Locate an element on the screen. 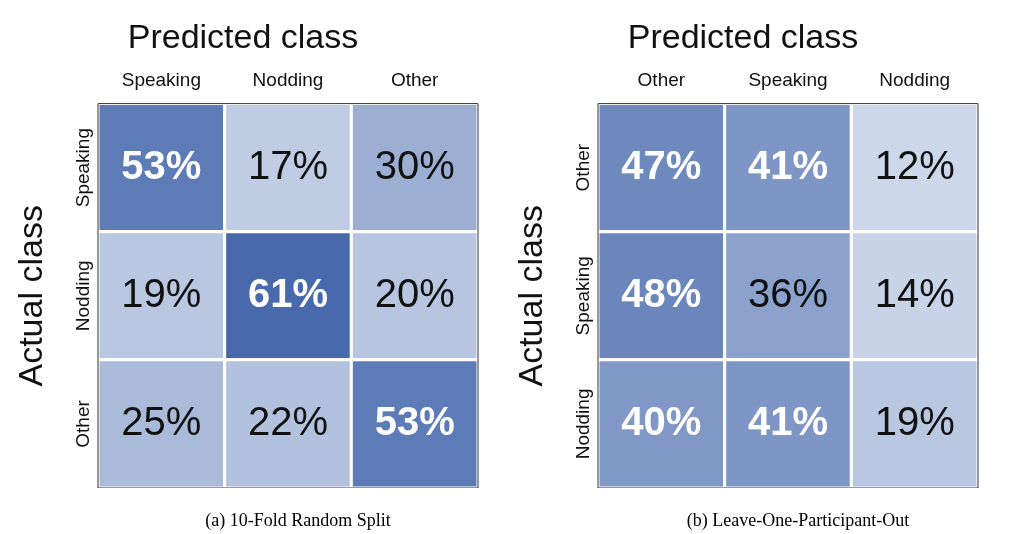  data-label: 40% is located at coordinates (661, 420).